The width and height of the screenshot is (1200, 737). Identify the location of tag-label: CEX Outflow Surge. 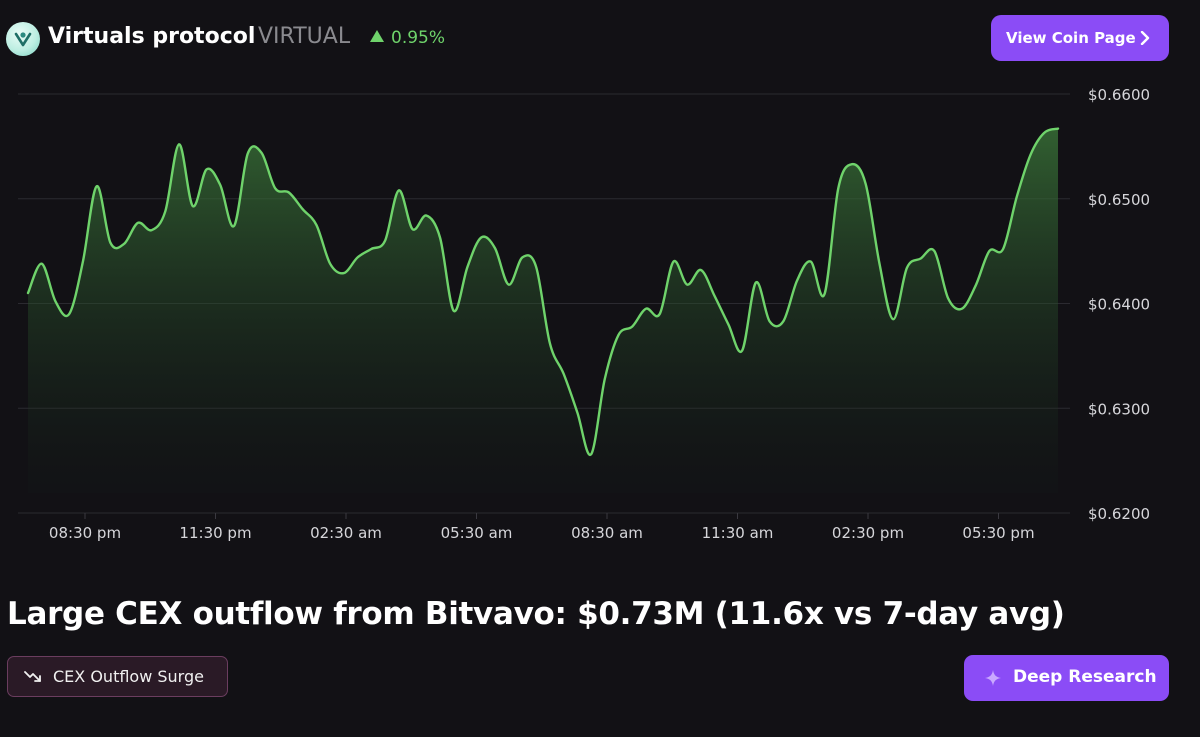
(128, 676).